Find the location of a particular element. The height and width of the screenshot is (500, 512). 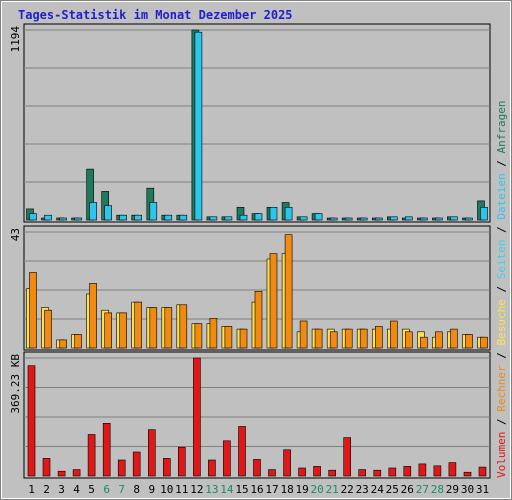

x-tick-day-20: 20 is located at coordinates (316, 489).